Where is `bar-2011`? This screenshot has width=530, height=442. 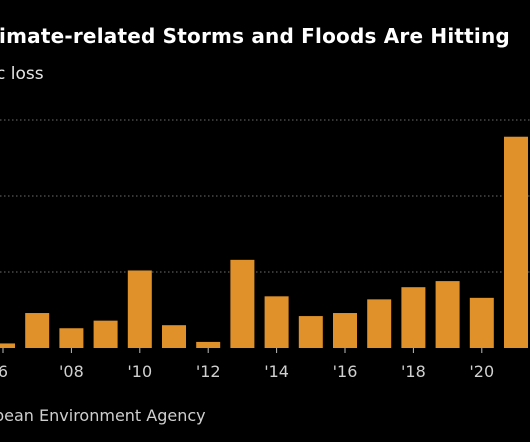 bar-2011 is located at coordinates (174, 336).